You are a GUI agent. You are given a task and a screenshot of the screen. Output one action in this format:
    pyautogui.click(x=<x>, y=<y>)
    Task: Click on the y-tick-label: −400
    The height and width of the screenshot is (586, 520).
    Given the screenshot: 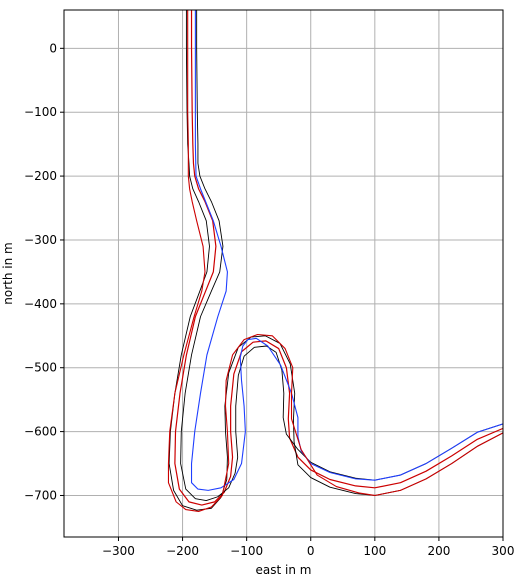 What is the action you would take?
    pyautogui.click(x=40, y=304)
    